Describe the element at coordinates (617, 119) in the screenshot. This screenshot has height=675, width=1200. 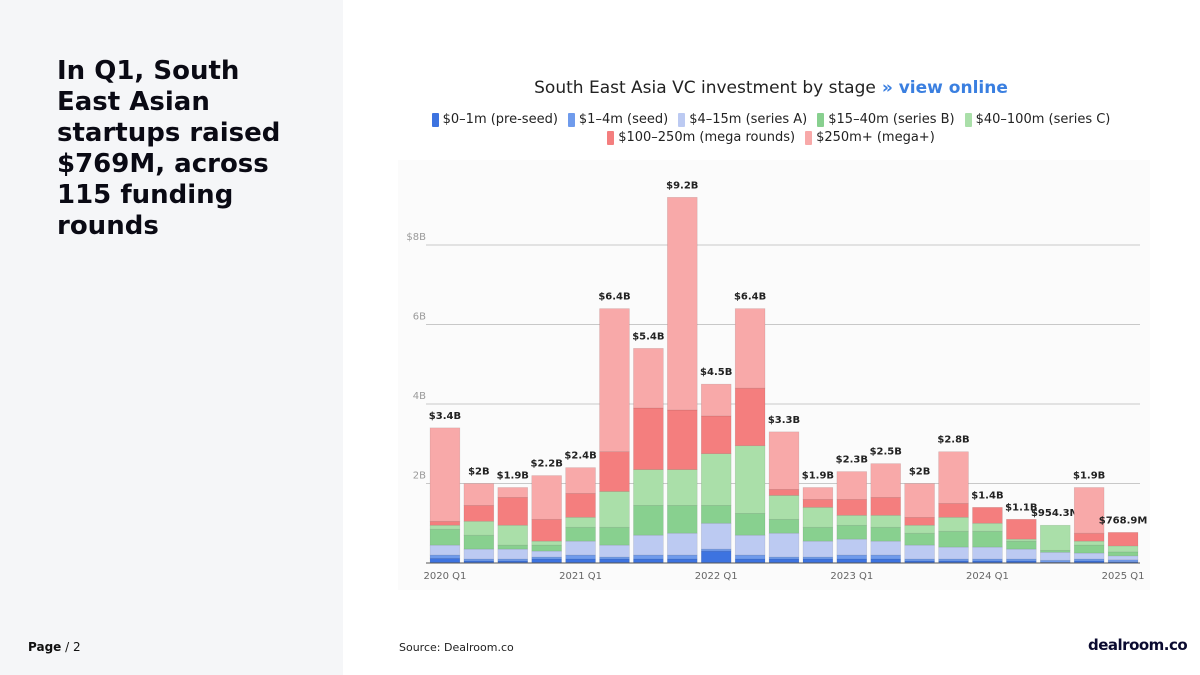
I see `legend-item: $1–4m (seed)` at that location.